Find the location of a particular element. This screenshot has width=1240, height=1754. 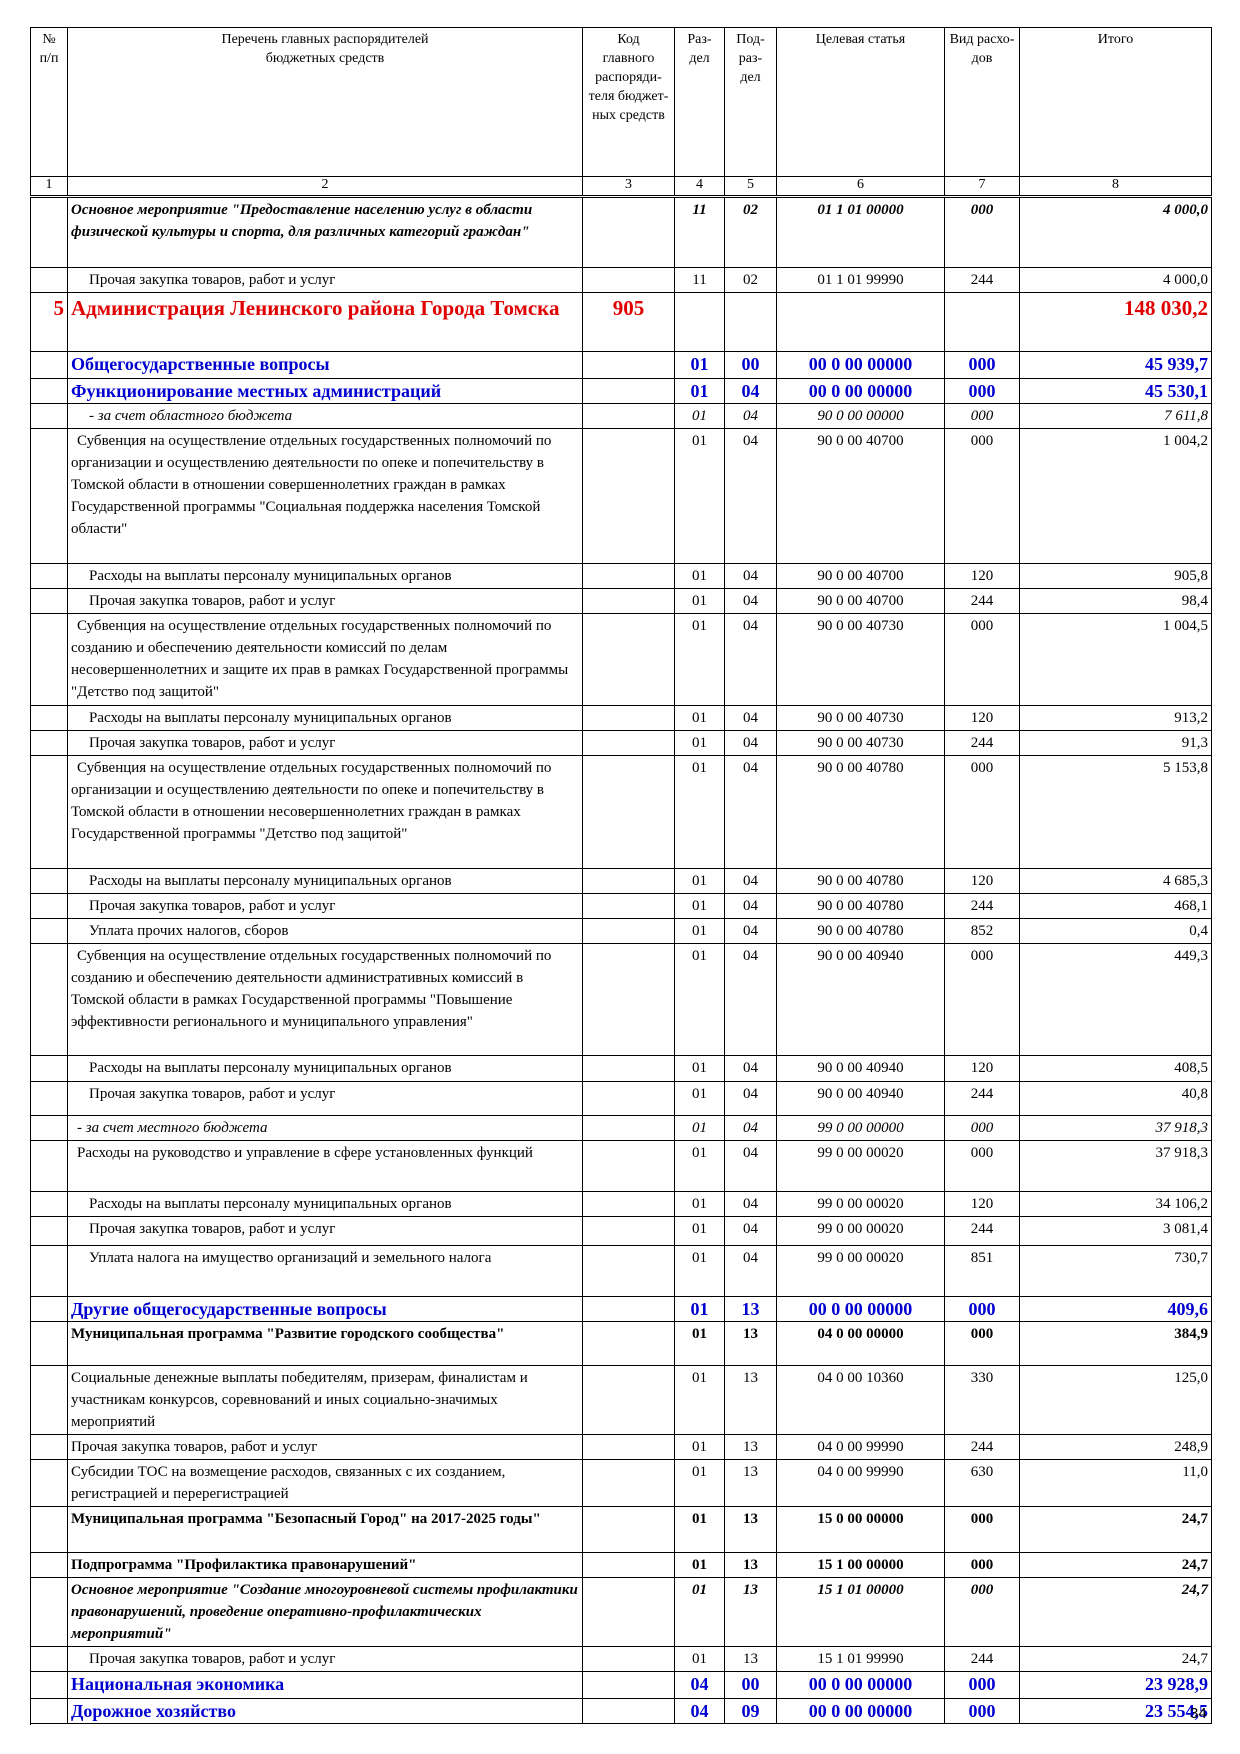

item-name: Дорожное хозяйство is located at coordinates (325, 1710).